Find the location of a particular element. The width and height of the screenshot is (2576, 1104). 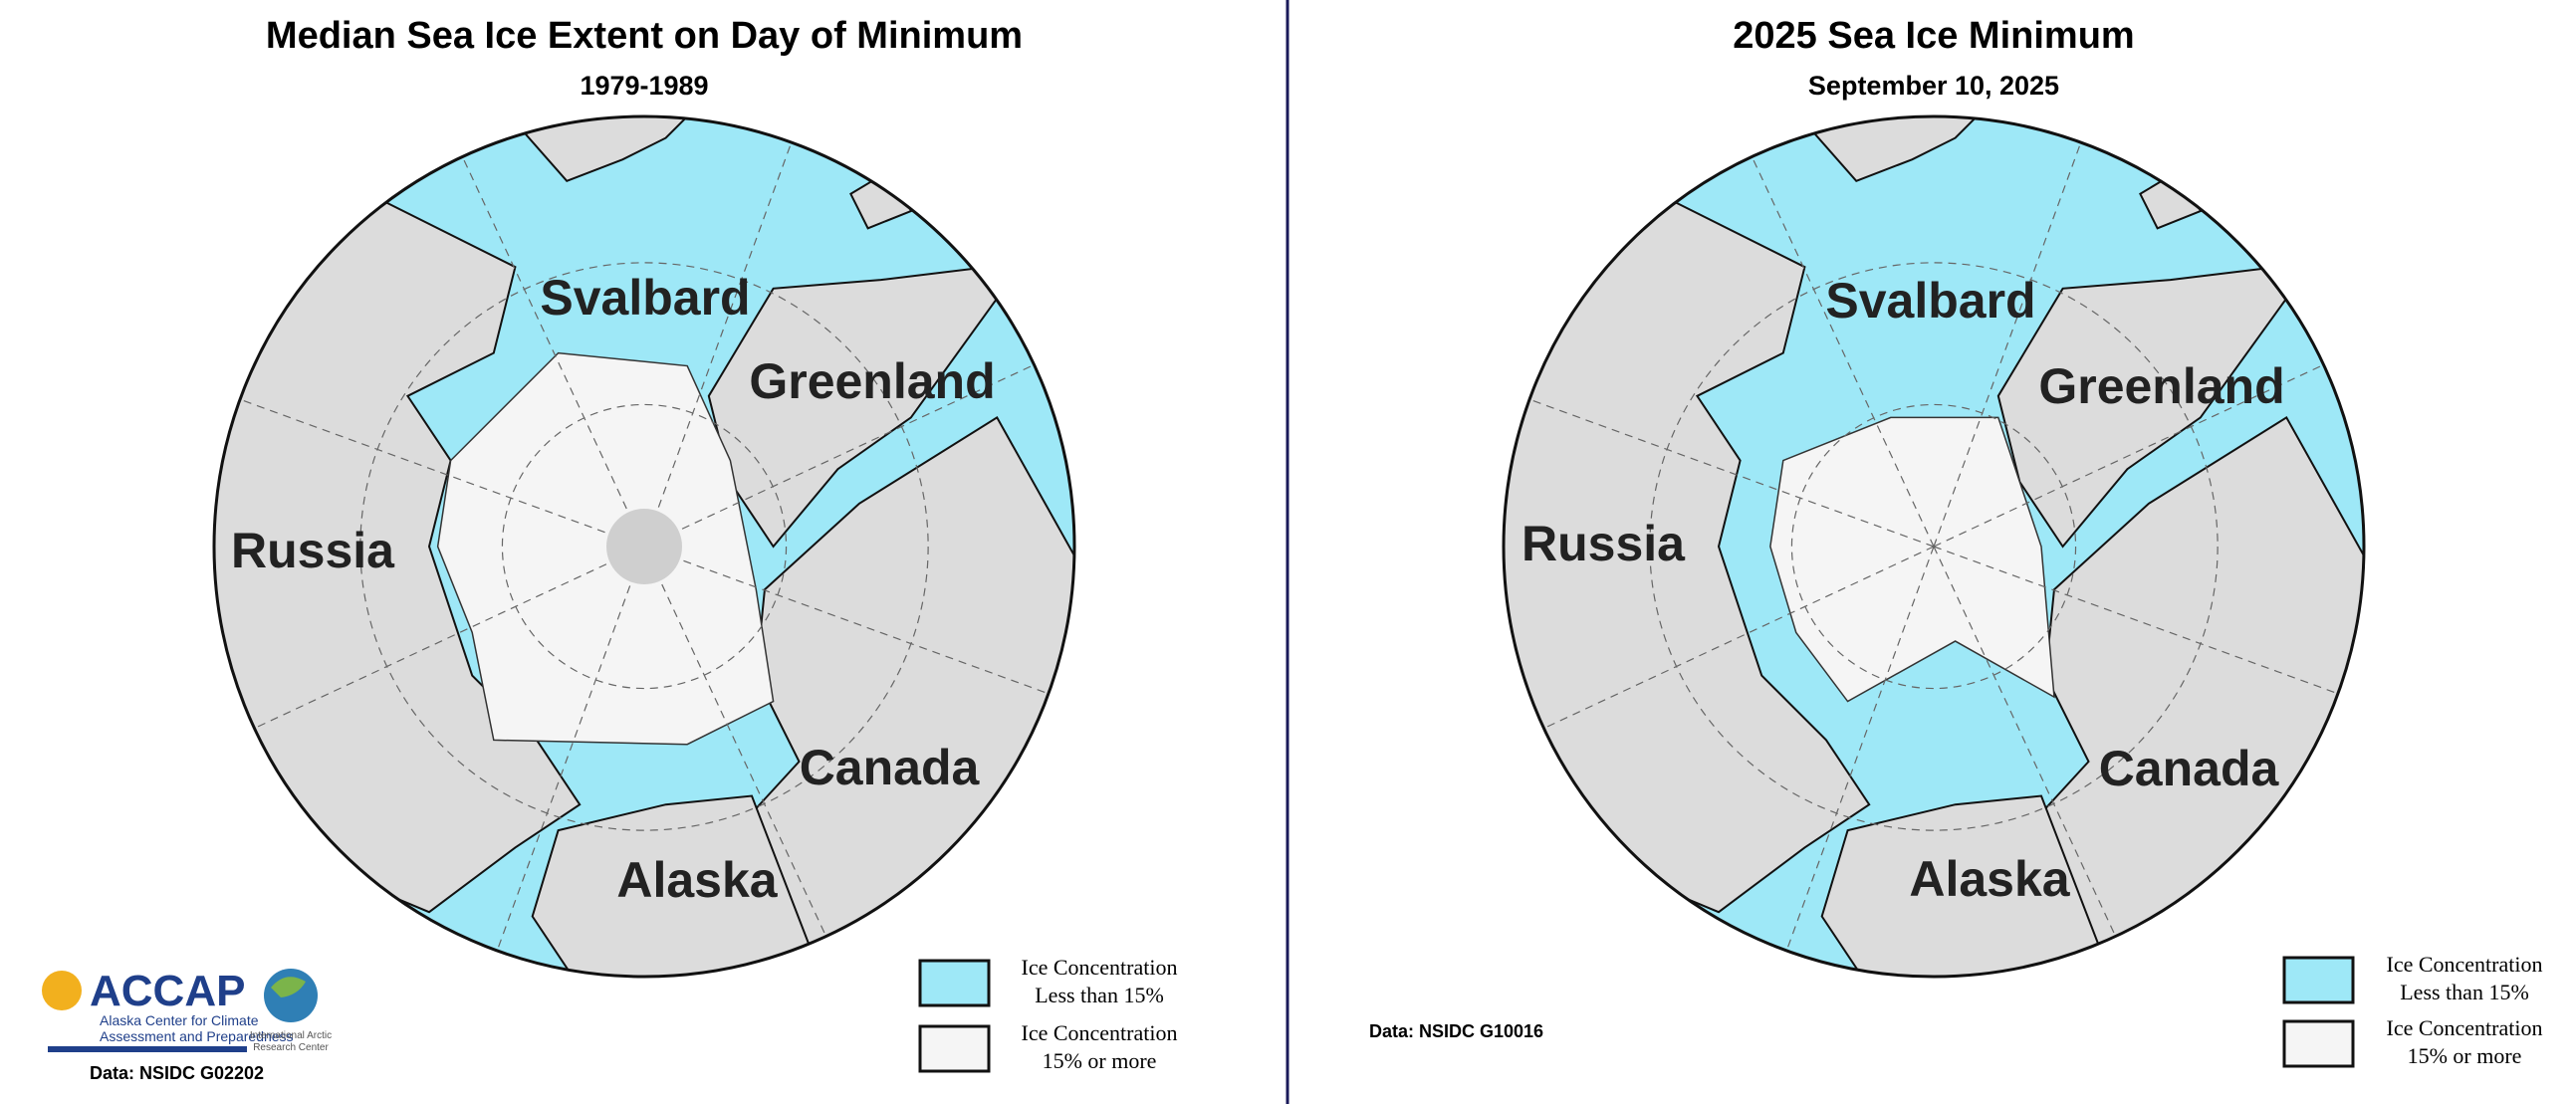

panel-title: 2025 Sea Ice Minimum is located at coordinates (1933, 36).